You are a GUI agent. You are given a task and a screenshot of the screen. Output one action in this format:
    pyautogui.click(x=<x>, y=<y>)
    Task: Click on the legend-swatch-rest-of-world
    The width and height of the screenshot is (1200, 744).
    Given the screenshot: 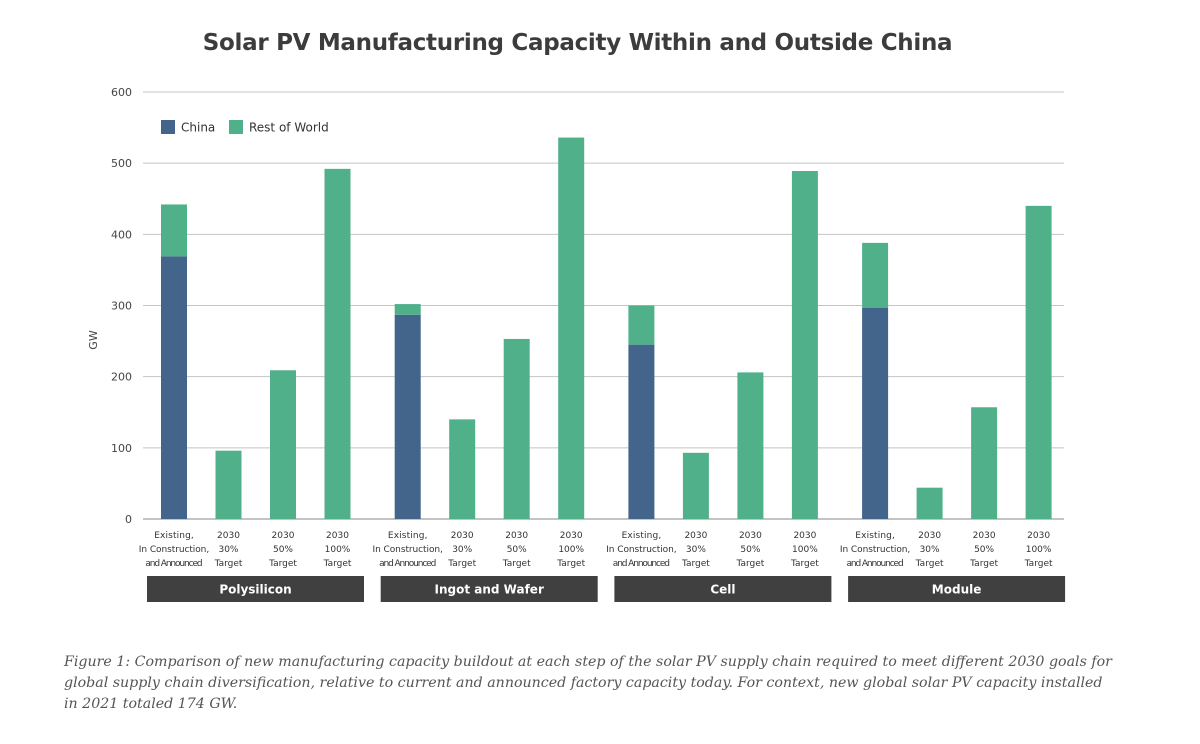 What is the action you would take?
    pyautogui.click(x=236, y=127)
    